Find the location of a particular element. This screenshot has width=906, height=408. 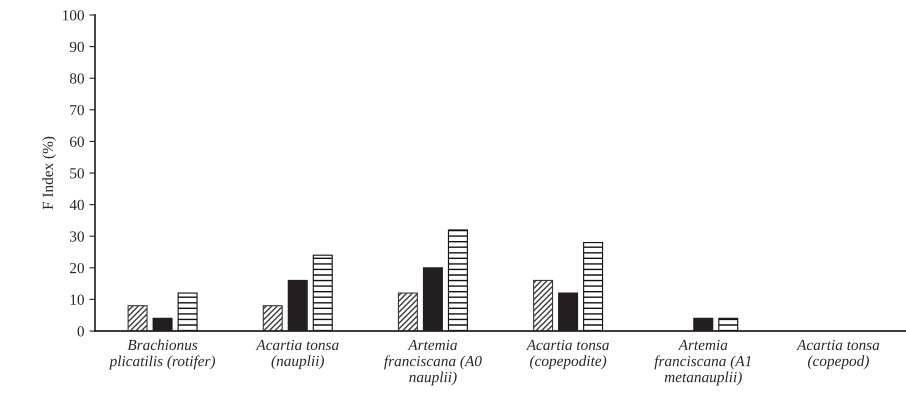

y-tick-label: 90 is located at coordinates (77, 47).